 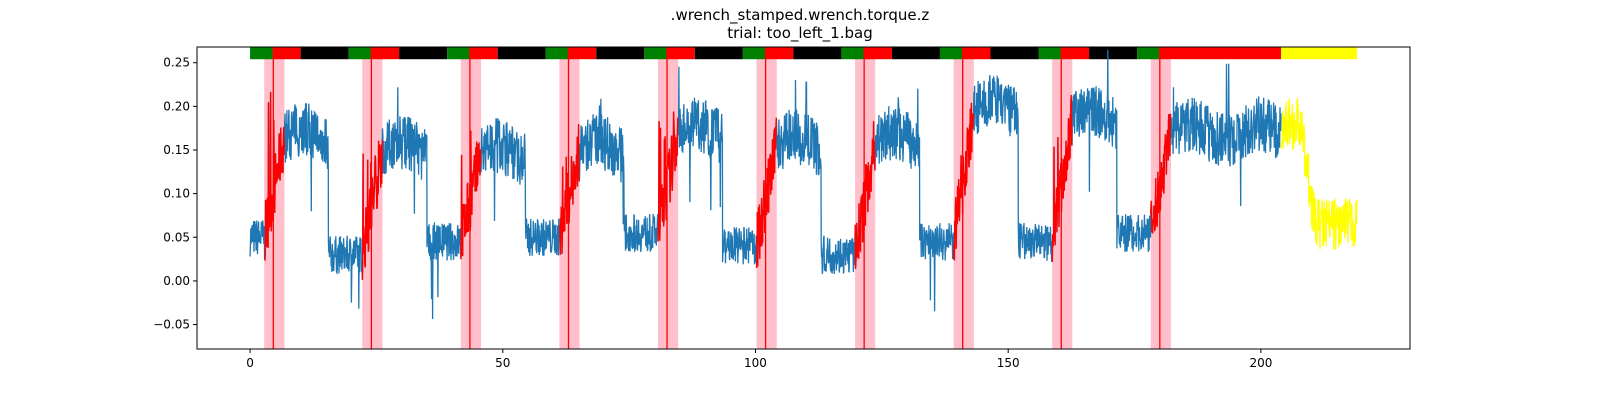 I want to click on y-tick-label: 0.20, so click(x=176, y=106).